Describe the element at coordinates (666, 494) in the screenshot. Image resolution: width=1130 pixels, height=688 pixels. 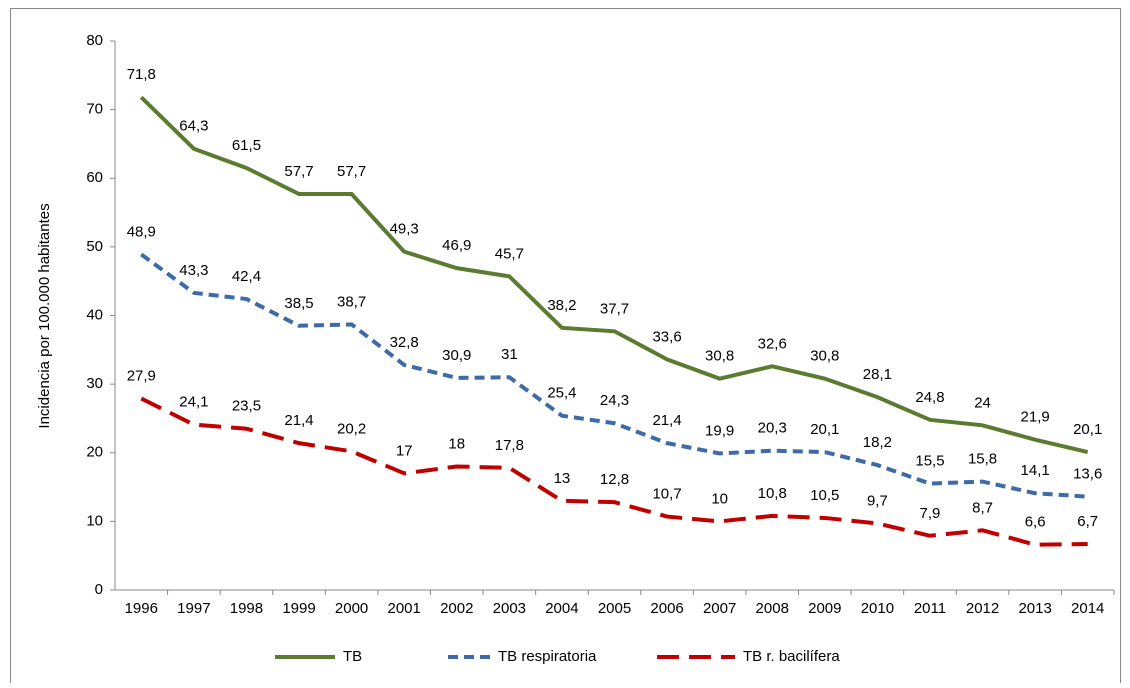
I see `data-label: 10,7` at that location.